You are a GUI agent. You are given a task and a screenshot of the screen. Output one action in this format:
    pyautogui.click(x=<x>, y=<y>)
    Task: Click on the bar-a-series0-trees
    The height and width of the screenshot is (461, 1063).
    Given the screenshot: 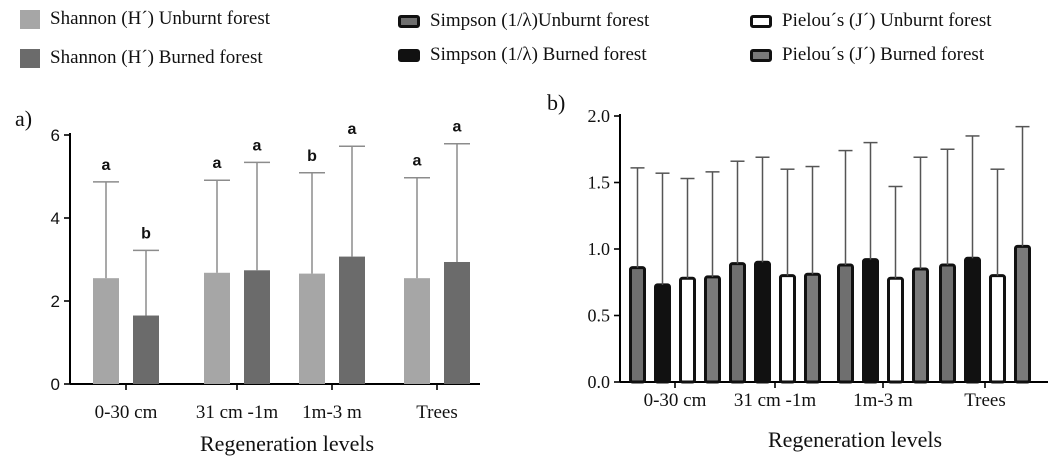 What is the action you would take?
    pyautogui.click(x=417, y=331)
    